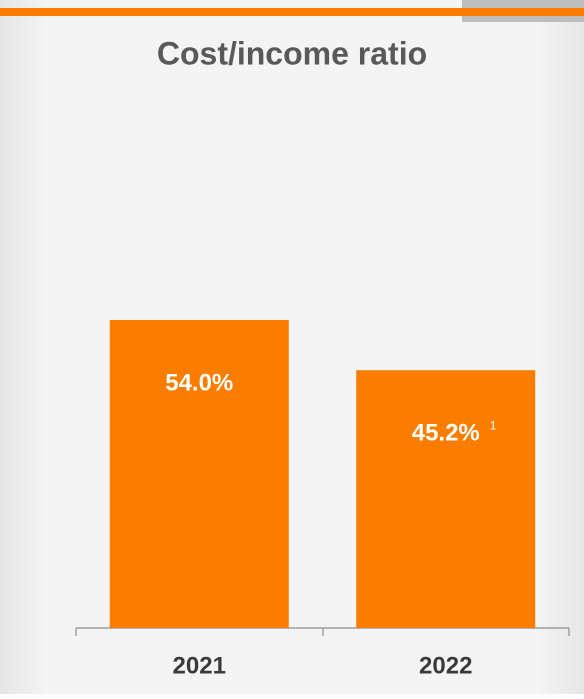 This screenshot has width=584, height=699. I want to click on footnote-marker: 1, so click(493, 425).